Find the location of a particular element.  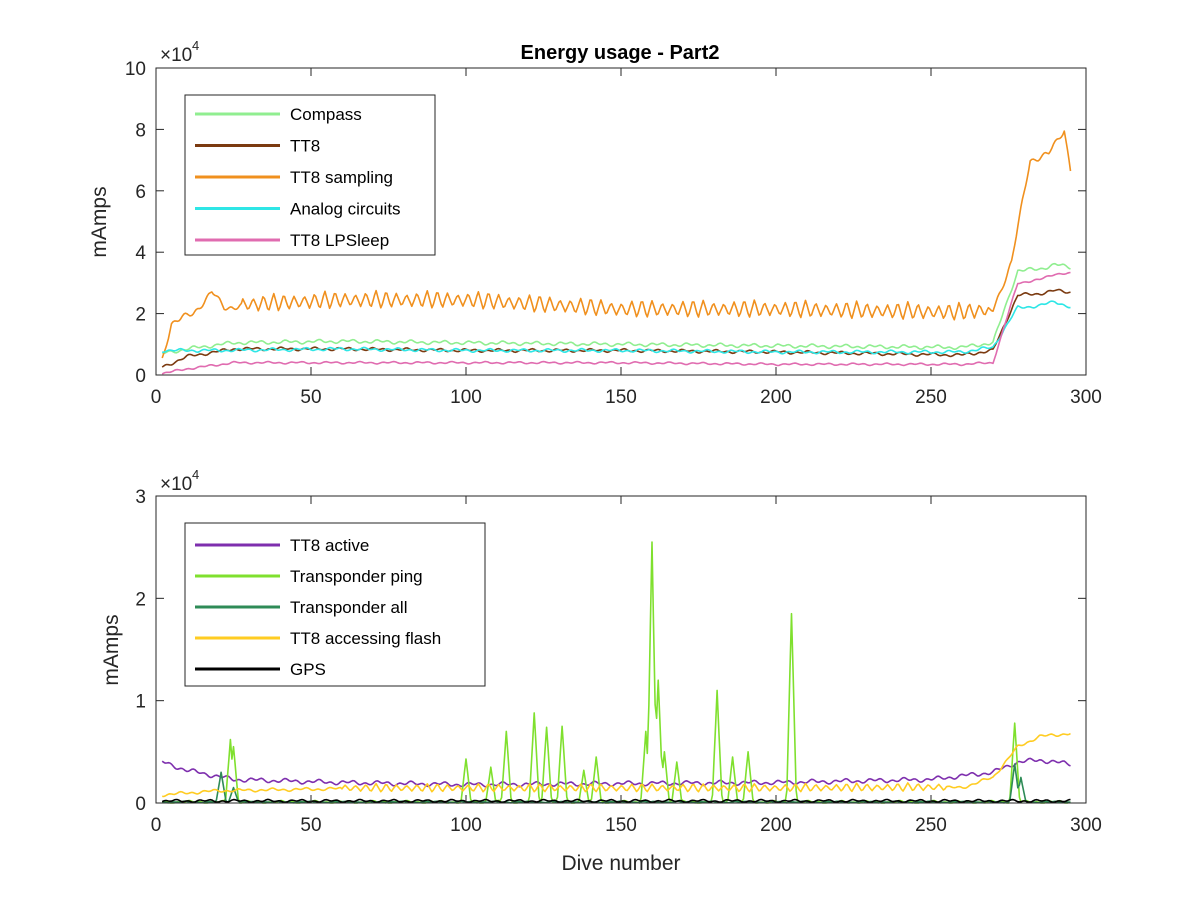

legend-label: TT8 is located at coordinates (305, 146).